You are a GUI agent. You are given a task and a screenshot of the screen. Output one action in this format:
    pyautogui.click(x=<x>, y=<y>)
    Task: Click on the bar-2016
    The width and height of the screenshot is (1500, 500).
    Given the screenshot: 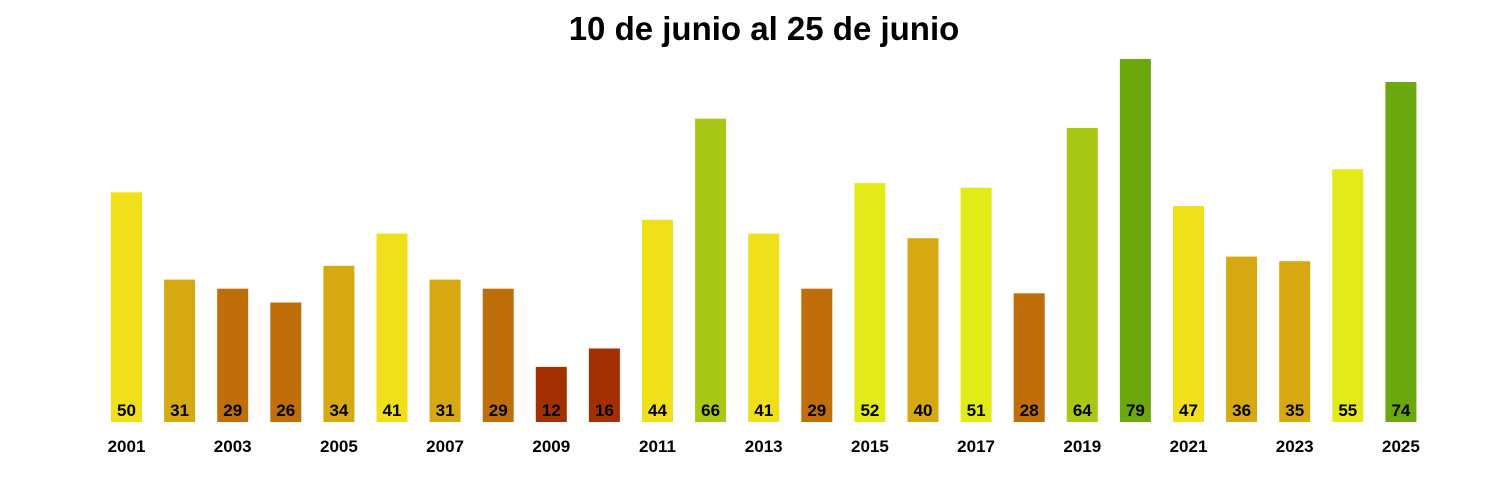 What is the action you would take?
    pyautogui.click(x=923, y=330)
    